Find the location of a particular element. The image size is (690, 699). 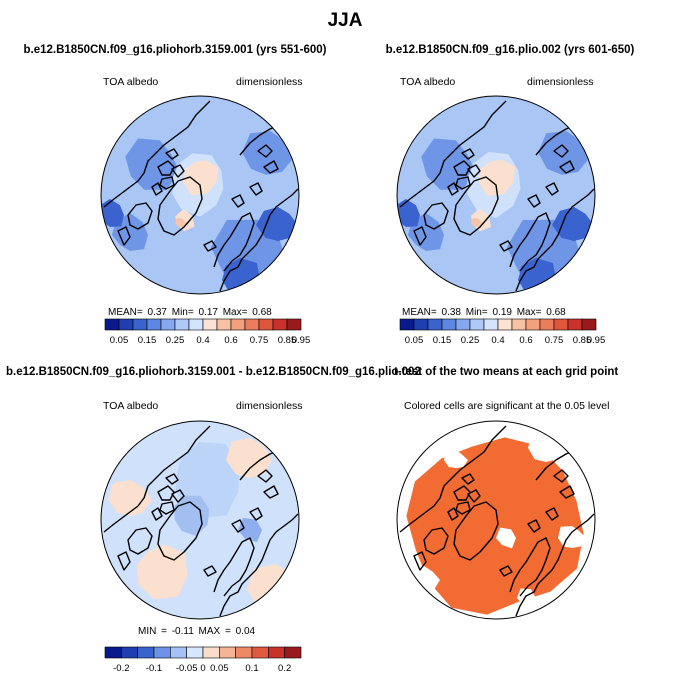

panel1-variable-label: TOA albedo is located at coordinates (131, 82).